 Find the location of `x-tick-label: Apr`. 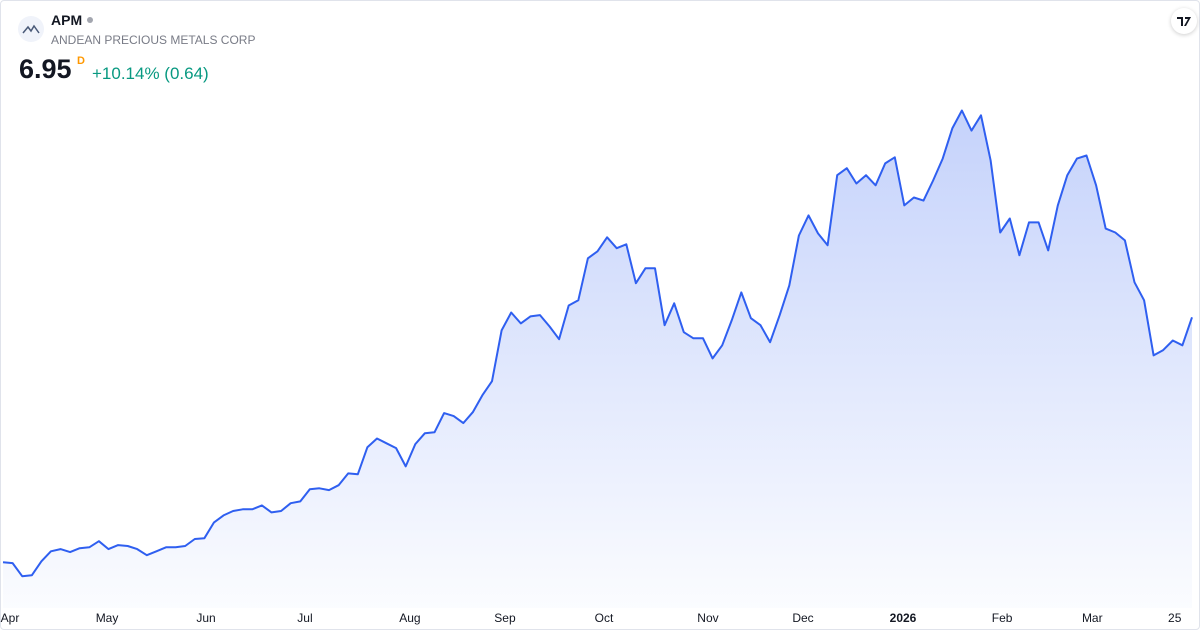

x-tick-label: Apr is located at coordinates (10, 618).